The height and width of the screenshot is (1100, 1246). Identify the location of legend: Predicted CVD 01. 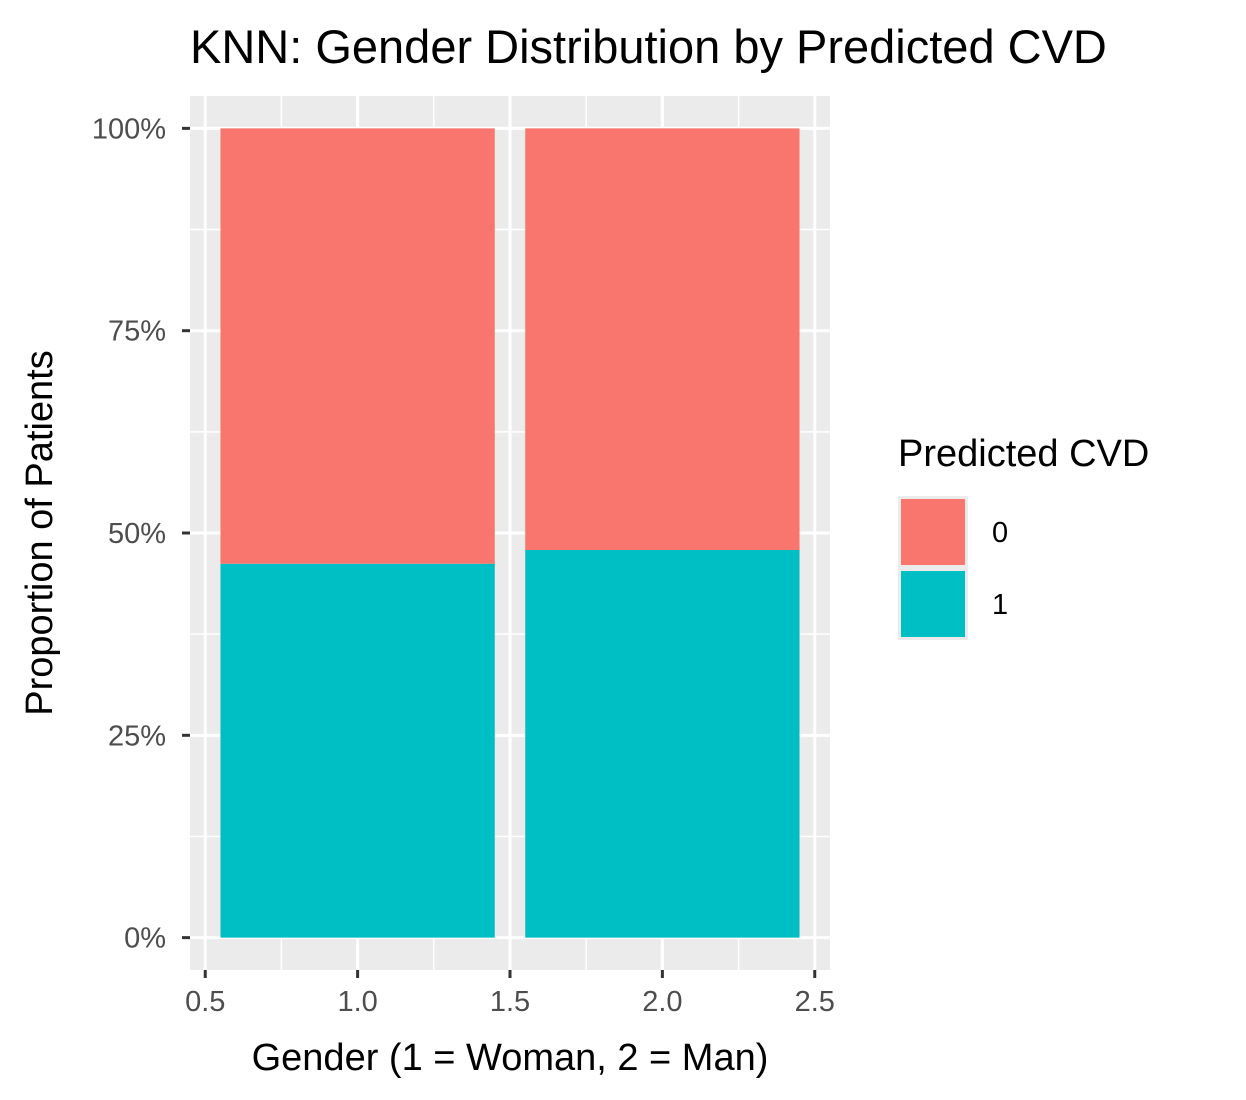
(1023, 536).